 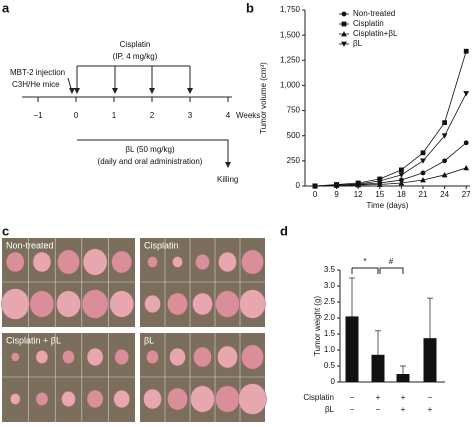 What do you see at coordinates (68, 377) in the screenshot?
I see `photo` at bounding box center [68, 377].